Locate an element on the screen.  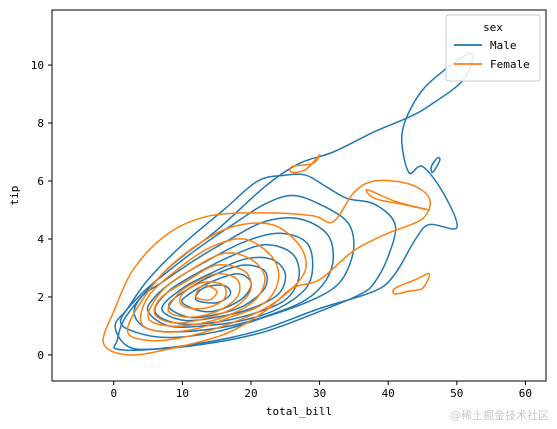
legend: sex Male Female is located at coordinates (493, 48).